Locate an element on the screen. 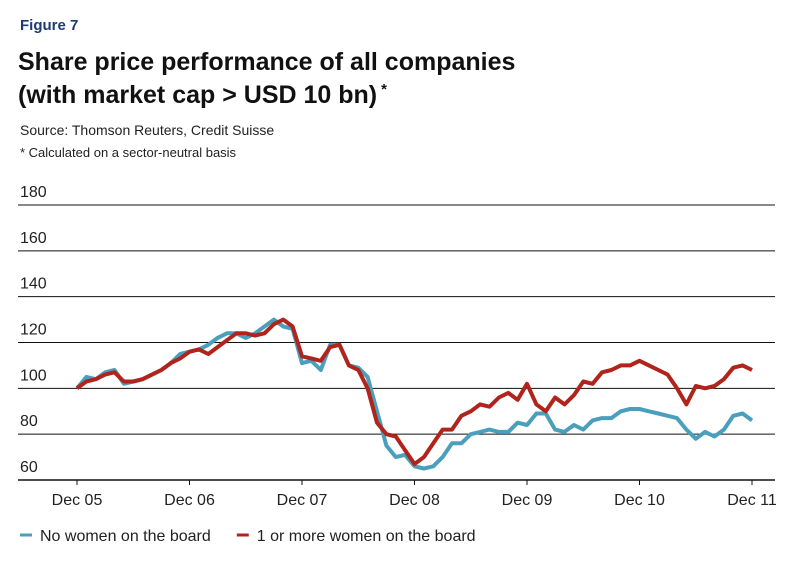  y-tick-label: 140 is located at coordinates (33, 284).